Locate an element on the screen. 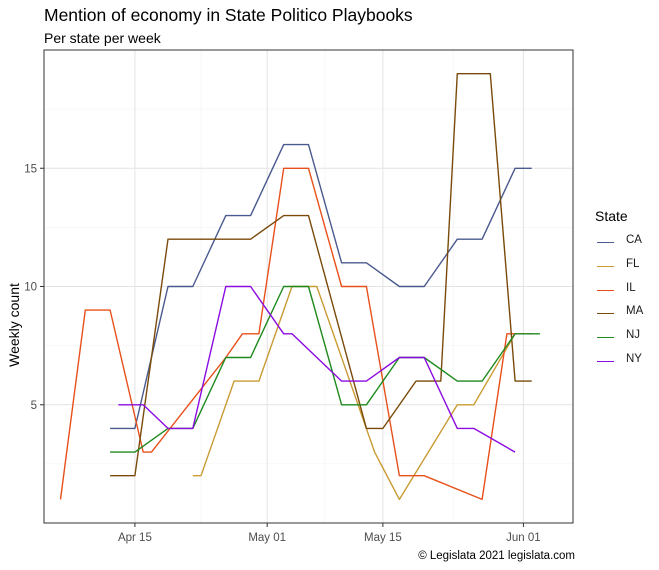 This screenshot has width=659, height=570. legend-item-ny: NY is located at coordinates (618, 363).